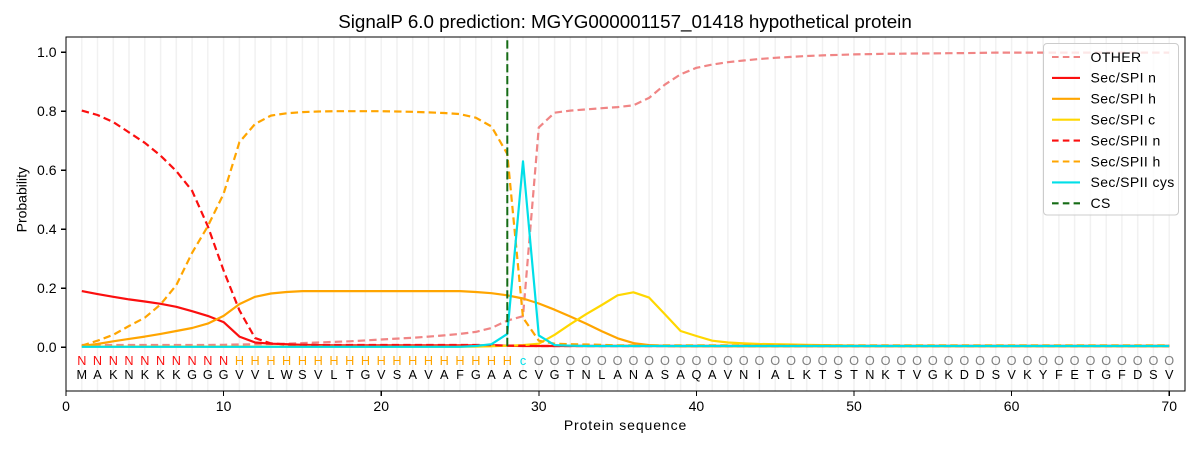  I want to click on svg-text: E, so click(1074, 375).